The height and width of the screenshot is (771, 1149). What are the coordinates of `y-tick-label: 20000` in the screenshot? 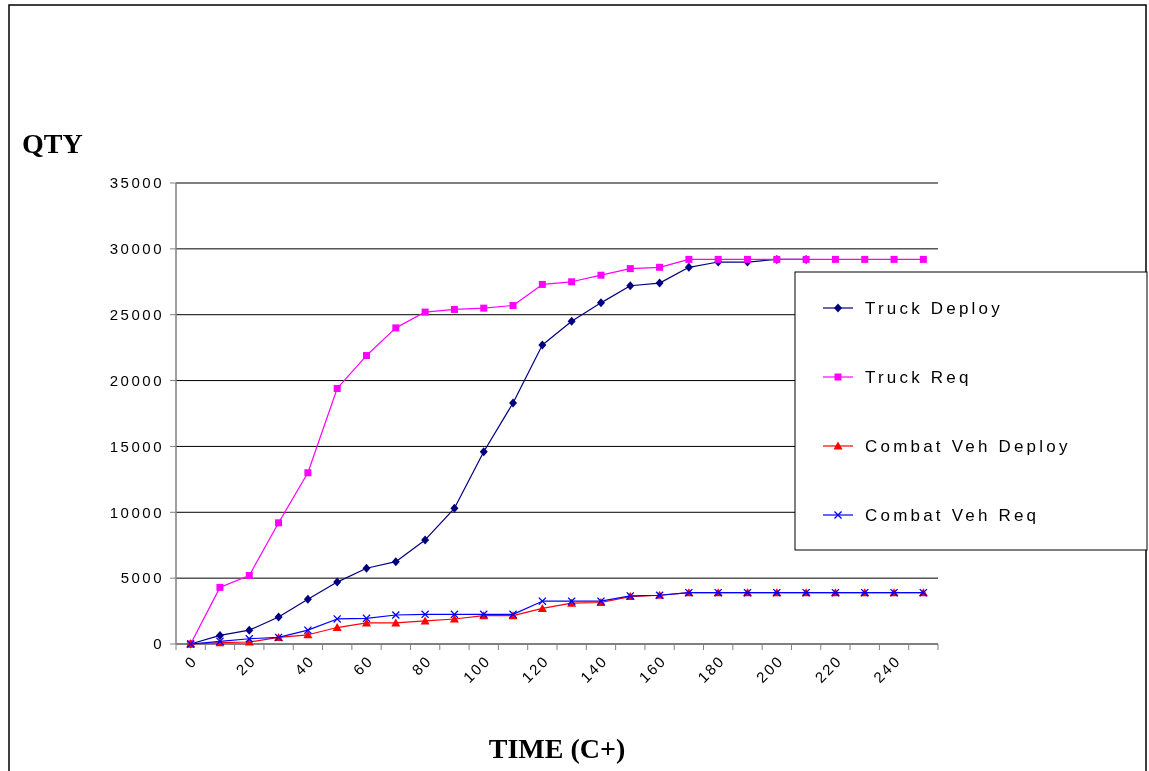 It's located at (136, 380).